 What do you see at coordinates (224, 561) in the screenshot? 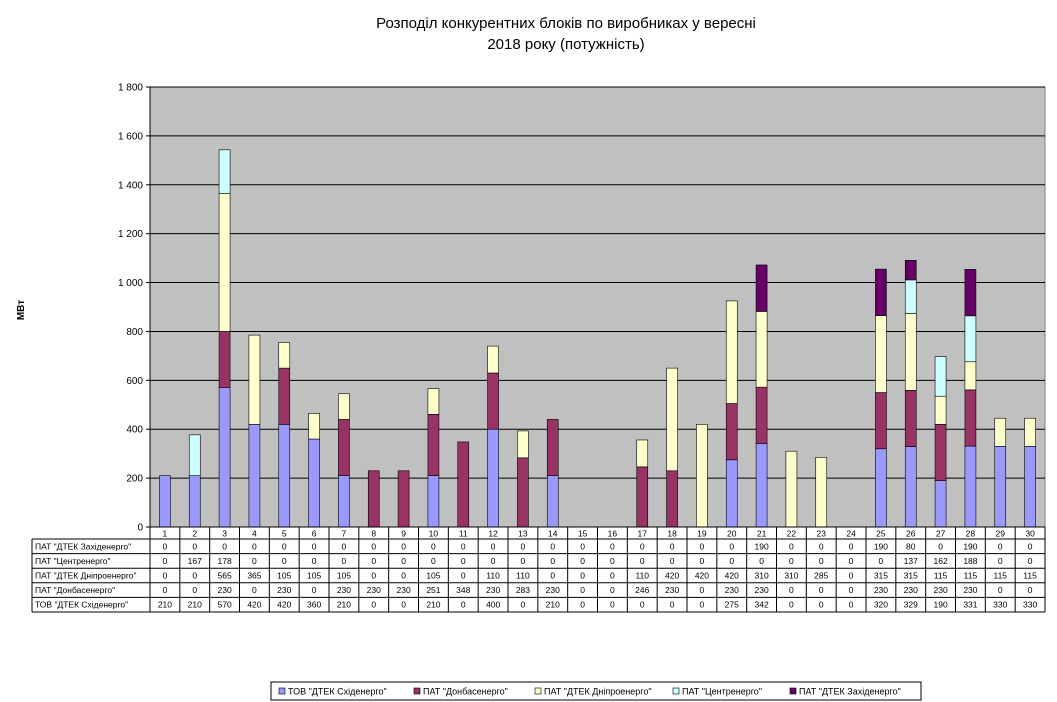
I see `data-label: 178` at bounding box center [224, 561].